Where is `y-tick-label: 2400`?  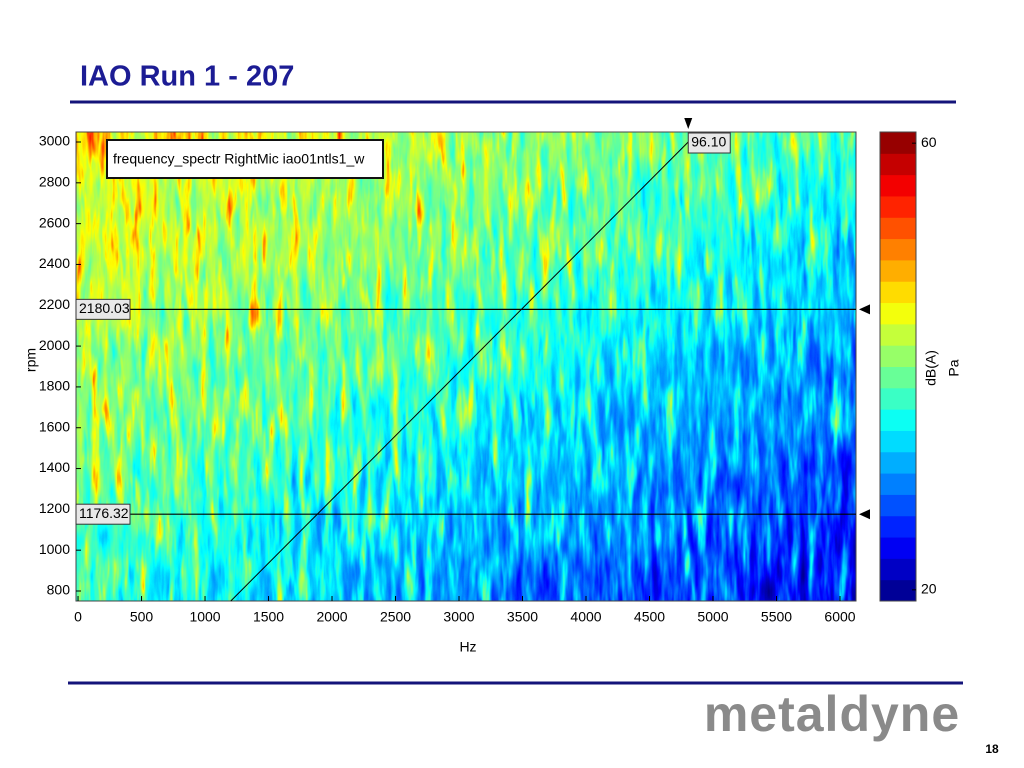
y-tick-label: 2400 is located at coordinates (54, 263).